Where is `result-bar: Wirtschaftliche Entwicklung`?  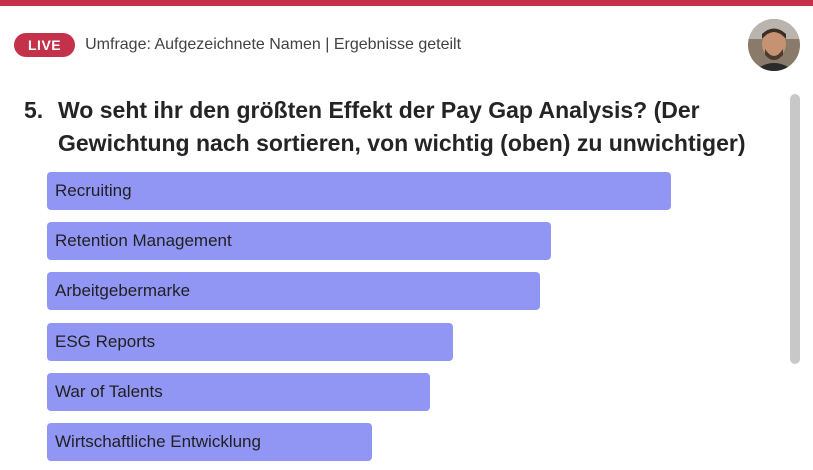 result-bar: Wirtschaftliche Entwicklung is located at coordinates (209, 442).